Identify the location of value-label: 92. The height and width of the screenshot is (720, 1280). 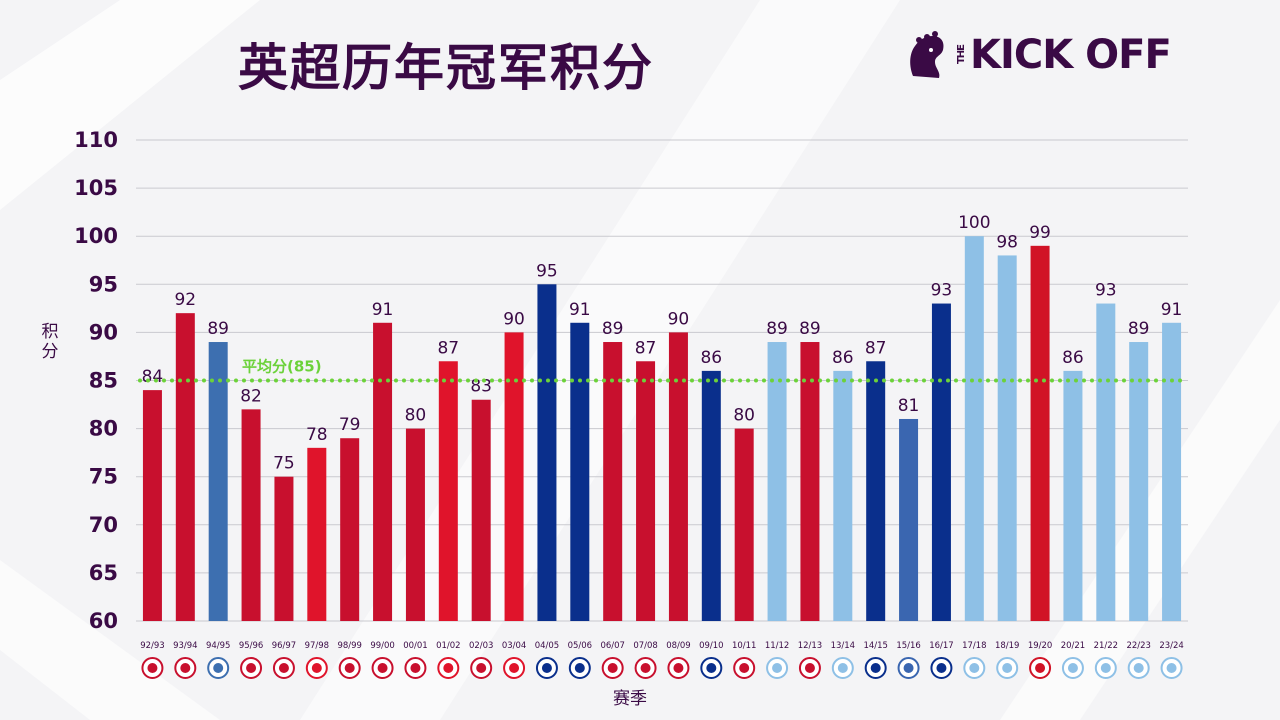
(185, 300).